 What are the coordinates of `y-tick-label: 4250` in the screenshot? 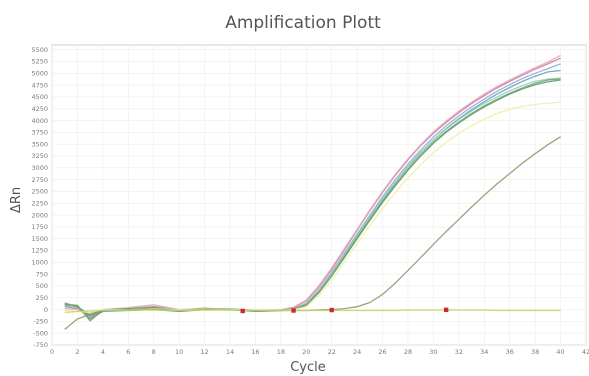 It's located at (39, 109).